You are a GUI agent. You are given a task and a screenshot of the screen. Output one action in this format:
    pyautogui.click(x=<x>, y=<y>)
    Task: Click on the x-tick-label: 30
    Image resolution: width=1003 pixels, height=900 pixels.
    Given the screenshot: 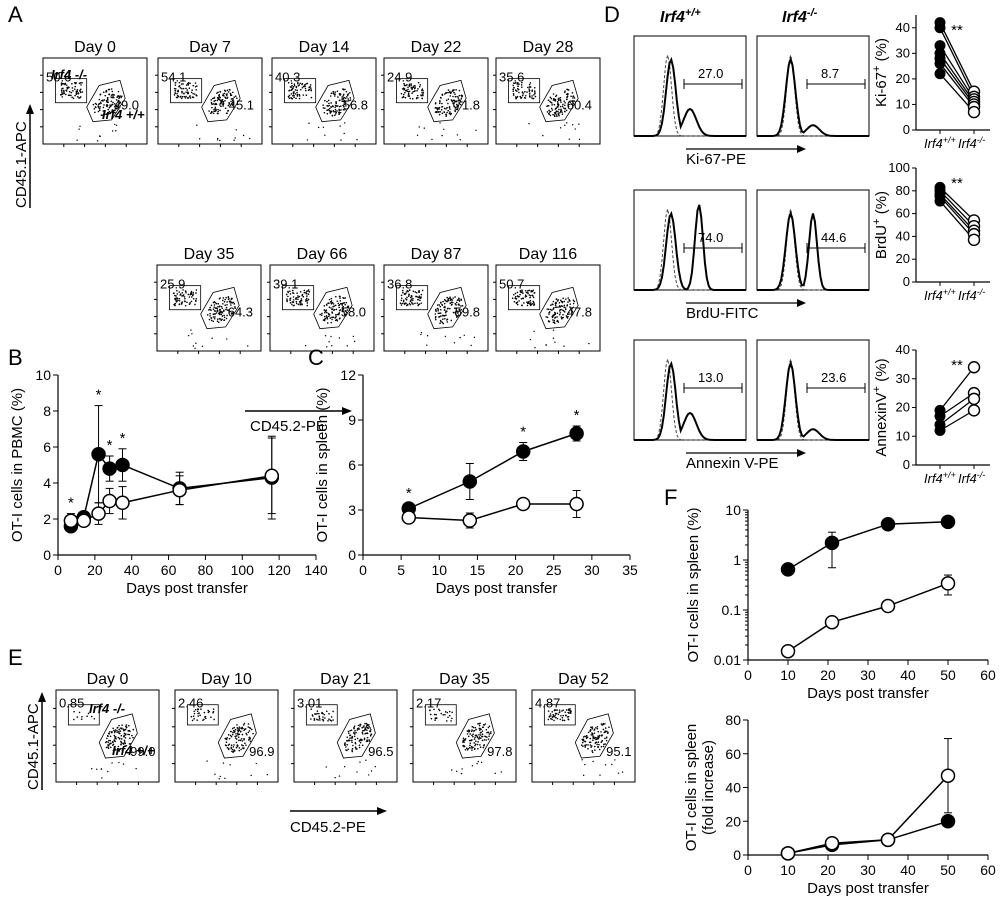 What is the action you would take?
    pyautogui.click(x=592, y=570)
    